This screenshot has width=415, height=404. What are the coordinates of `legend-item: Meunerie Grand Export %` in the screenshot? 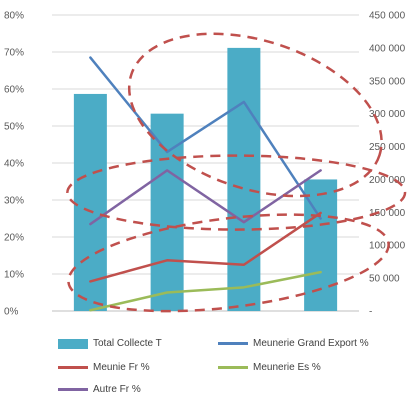 It's located at (293, 343).